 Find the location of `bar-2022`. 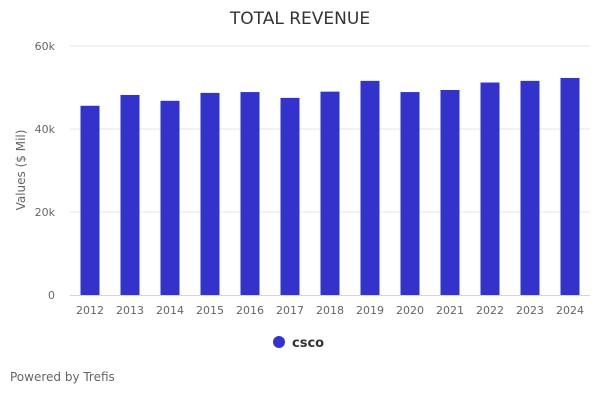

bar-2022 is located at coordinates (490, 189).